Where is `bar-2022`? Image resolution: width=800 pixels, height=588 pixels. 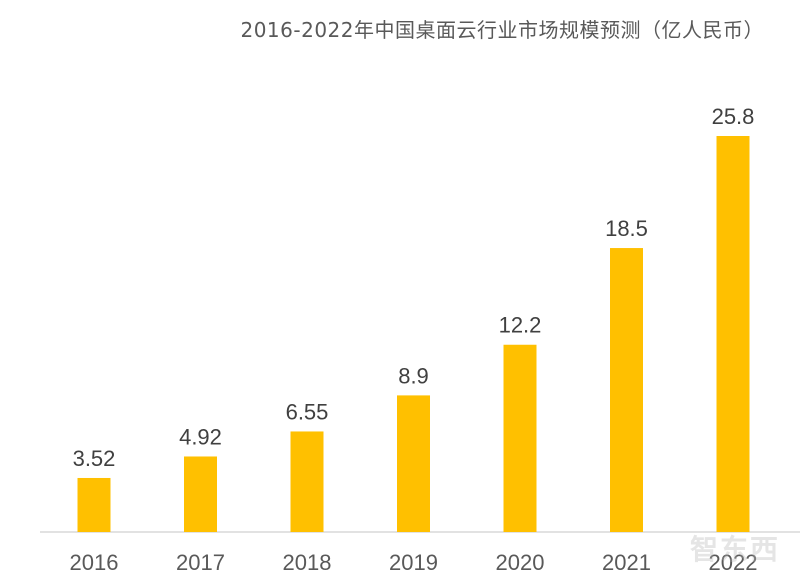 bar-2022 is located at coordinates (733, 334).